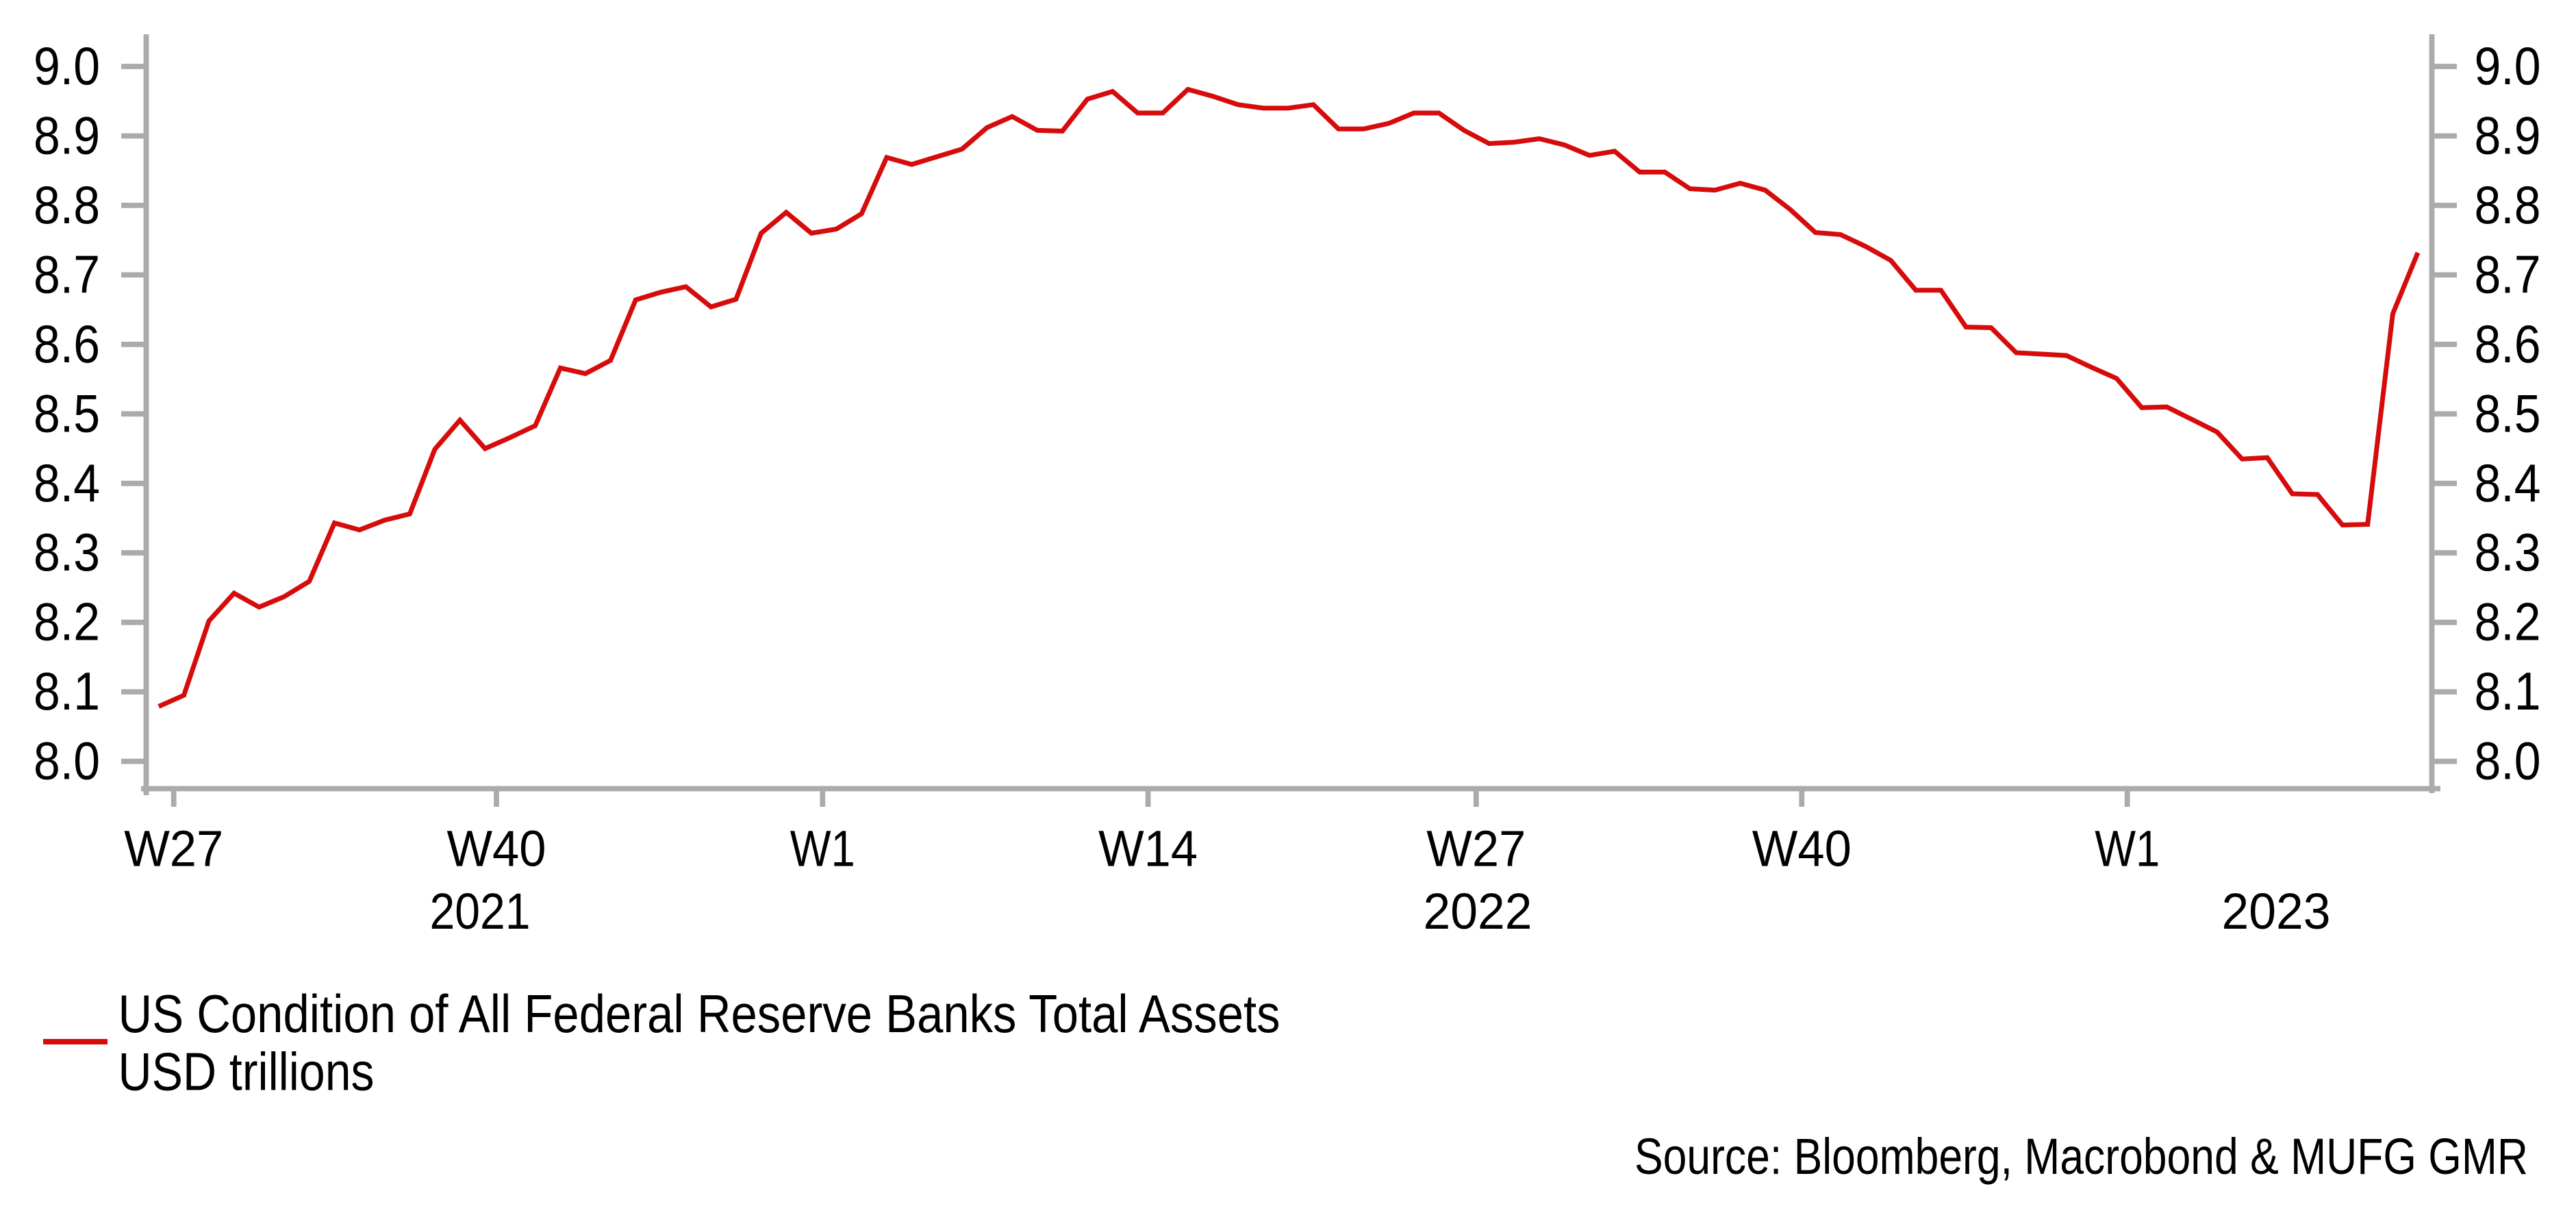 Image resolution: width=2576 pixels, height=1228 pixels. Describe the element at coordinates (1478, 912) in the screenshot. I see `svg-text: 2022` at that location.